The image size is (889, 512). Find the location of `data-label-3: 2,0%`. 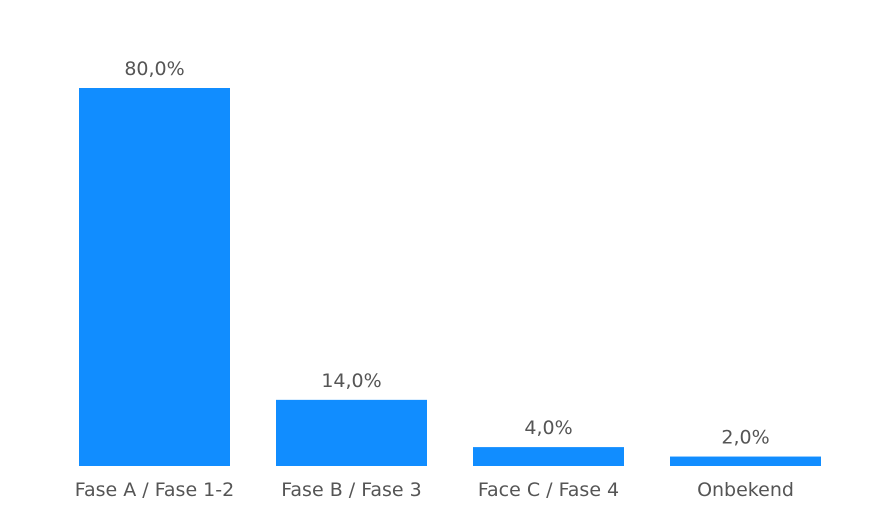

data-label-3: 2,0% is located at coordinates (745, 438).